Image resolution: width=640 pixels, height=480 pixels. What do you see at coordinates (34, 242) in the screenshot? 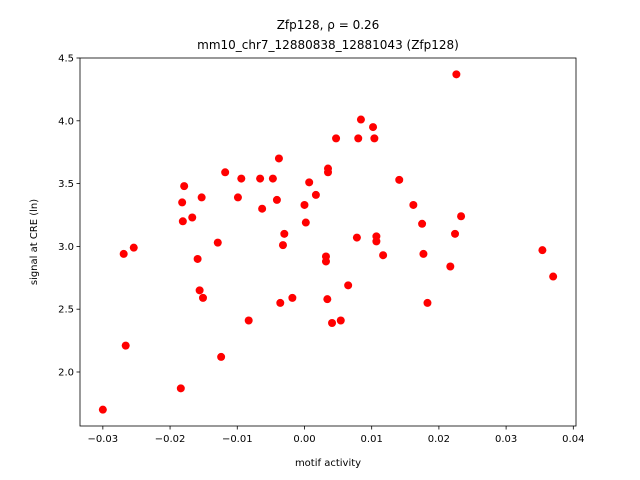
I see `y-axis-label: signal at CRE (ln)` at bounding box center [34, 242].